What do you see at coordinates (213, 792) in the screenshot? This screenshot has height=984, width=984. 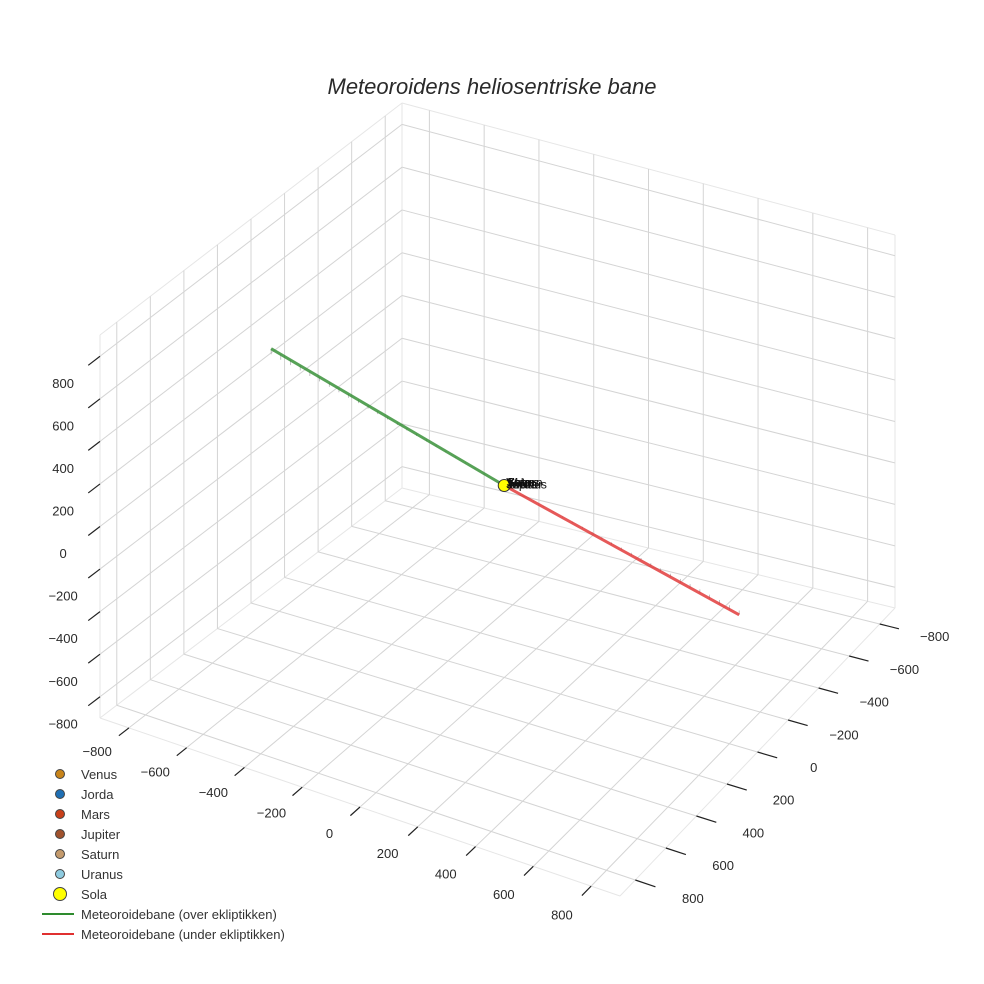 I see `x-tick-label: −400` at bounding box center [213, 792].